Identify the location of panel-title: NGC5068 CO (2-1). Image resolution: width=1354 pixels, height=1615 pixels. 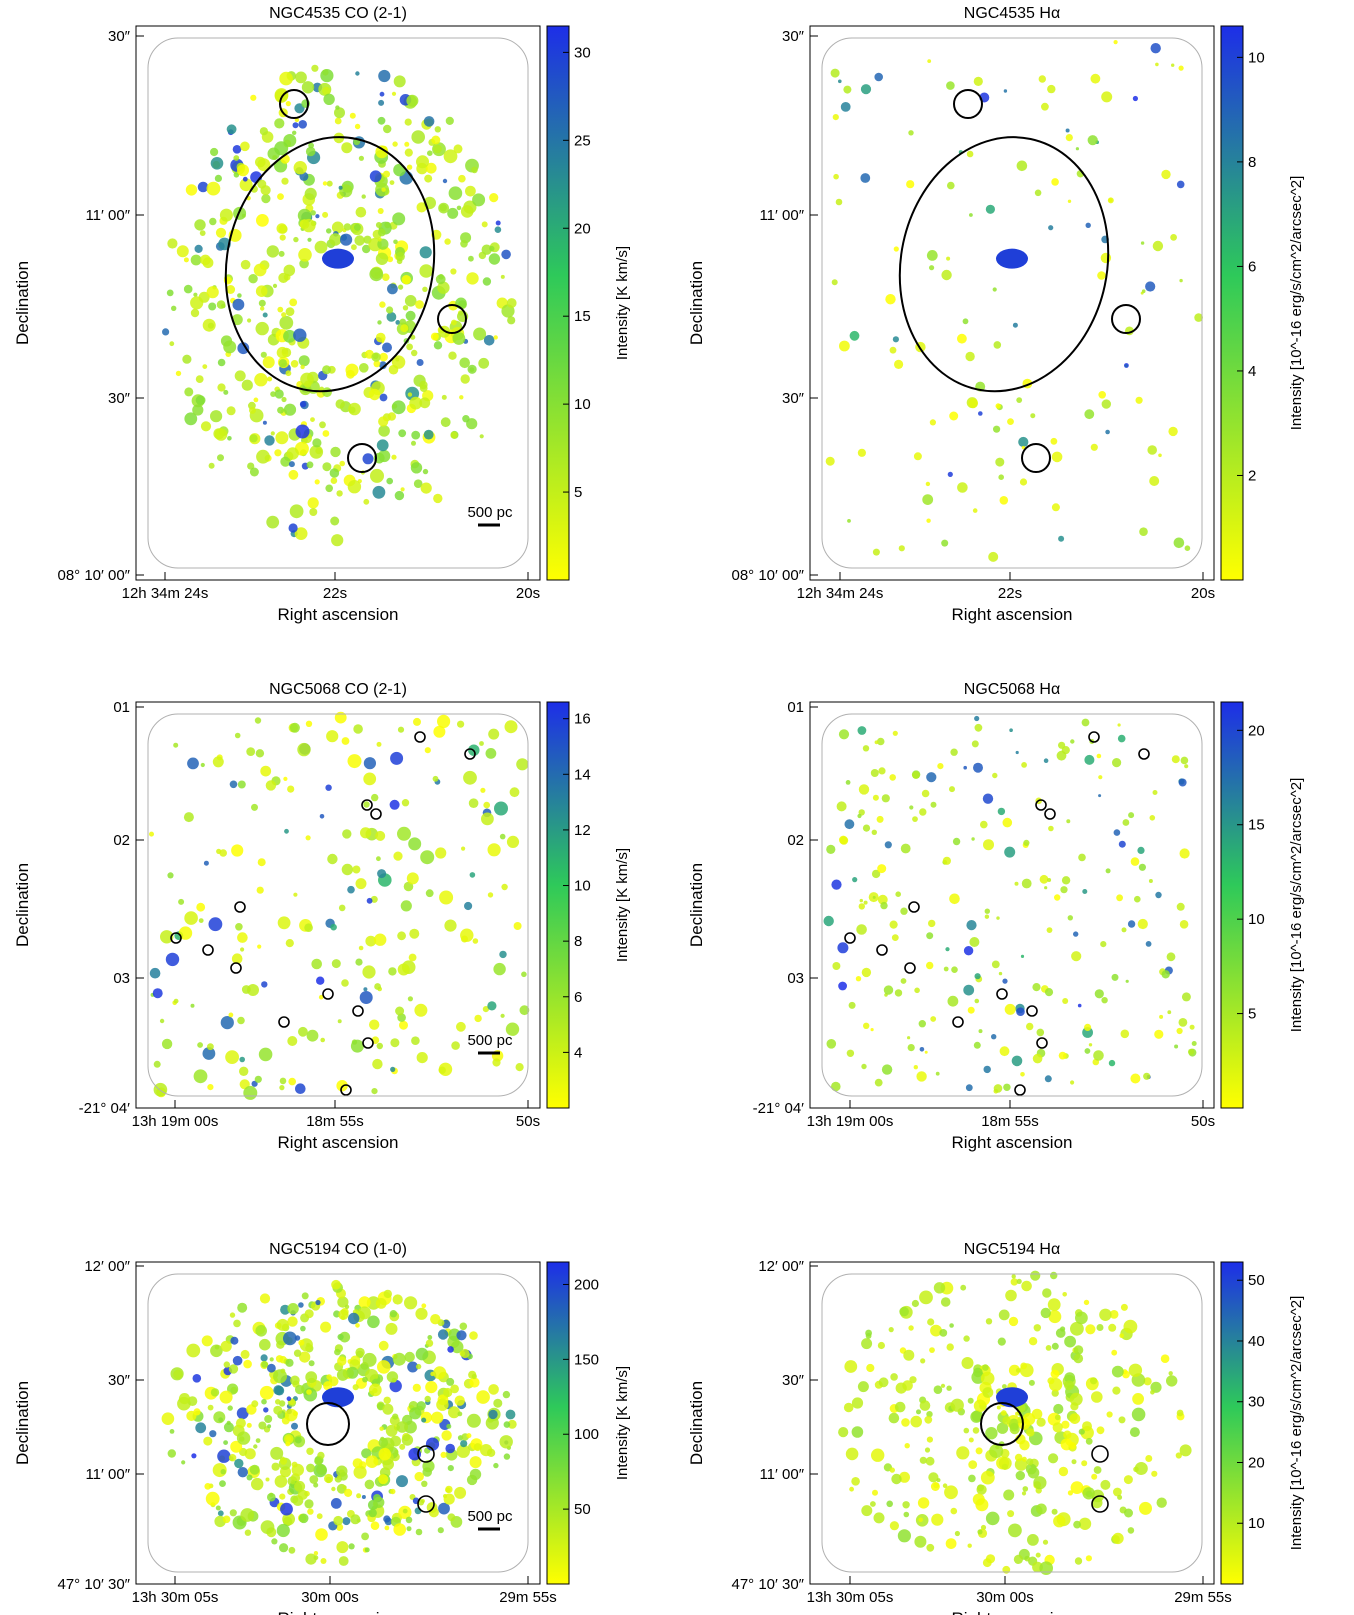
(338, 689).